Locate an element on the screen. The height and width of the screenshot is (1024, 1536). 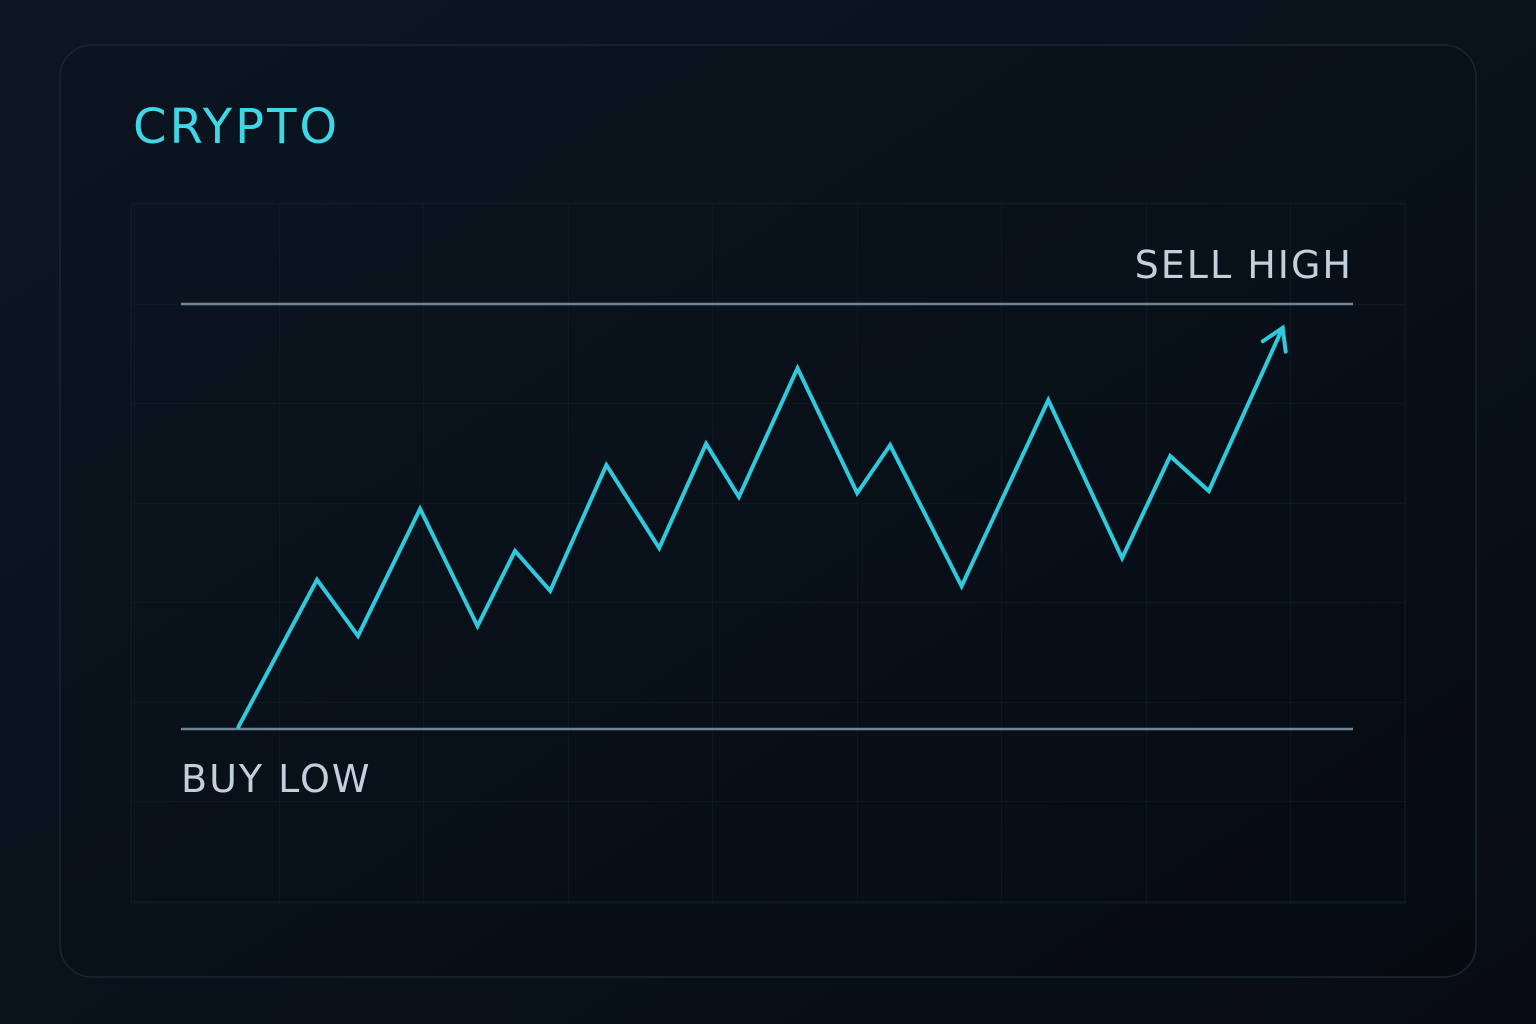
arrow-head is located at coordinates (1274, 339).